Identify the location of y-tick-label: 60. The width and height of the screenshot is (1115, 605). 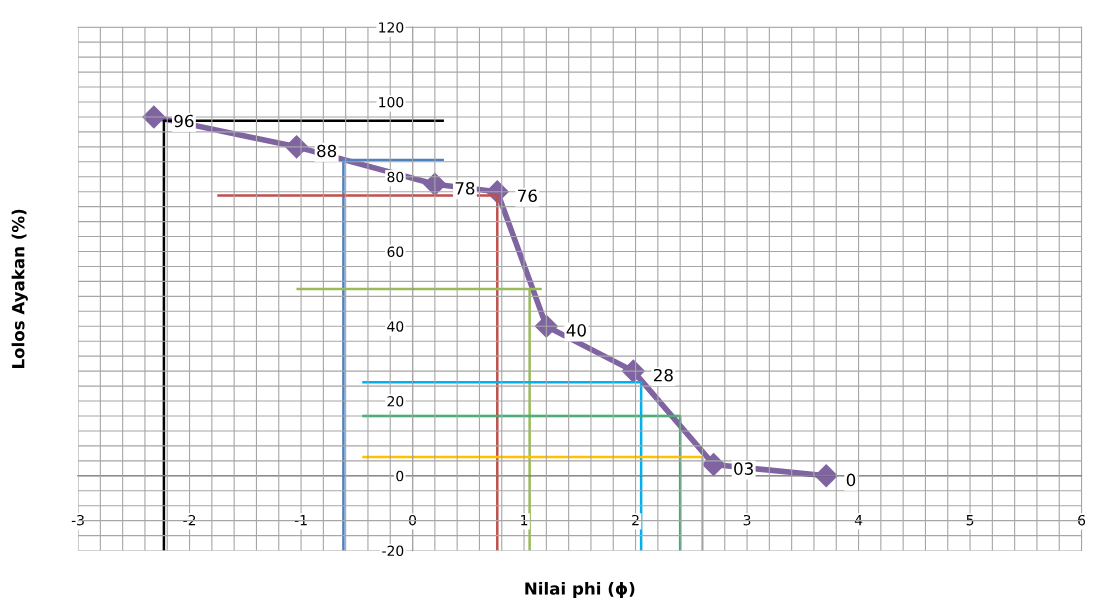
(395, 251).